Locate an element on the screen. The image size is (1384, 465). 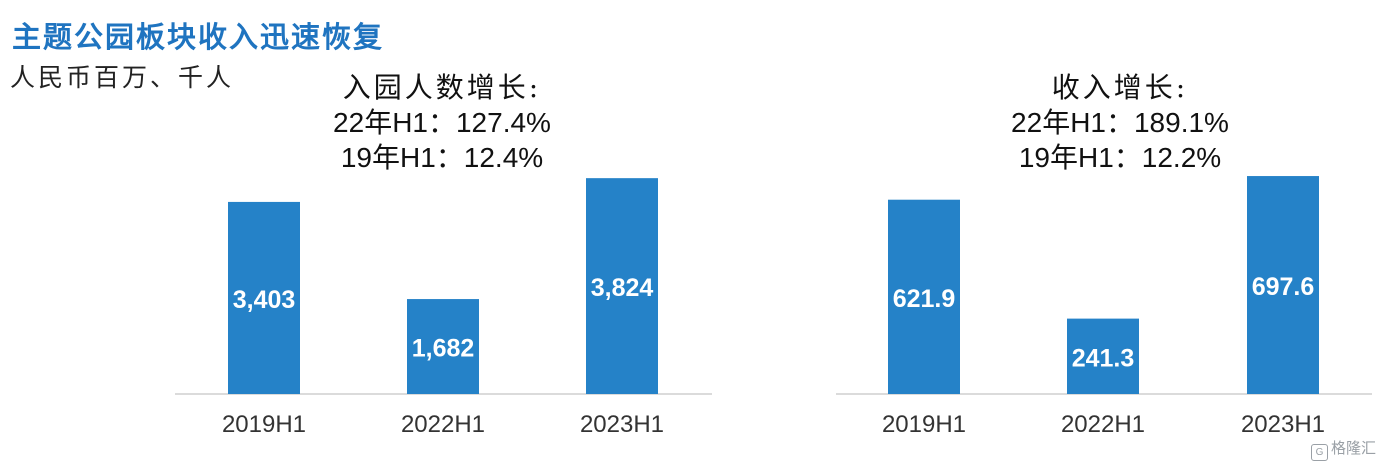
revenue-x-tick-2019H1: 2019H1 is located at coordinates (924, 424).